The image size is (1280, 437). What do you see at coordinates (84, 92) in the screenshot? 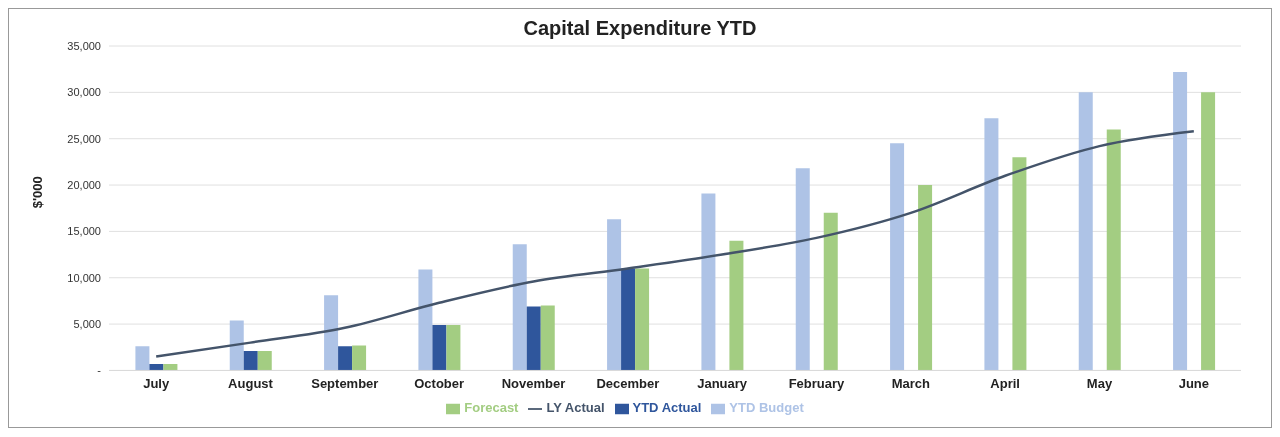
I see `y-tick-label: 30,000` at bounding box center [84, 92].